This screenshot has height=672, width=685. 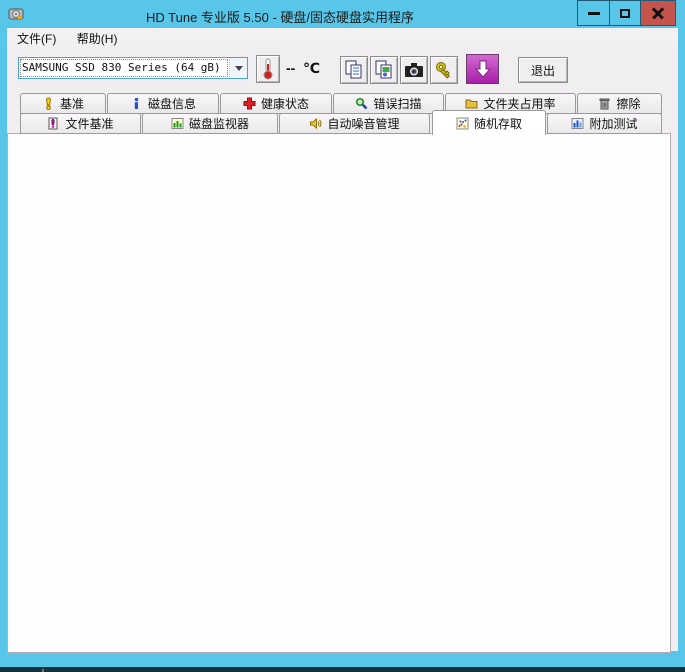 I want to click on tab-random-access: 随机存取, so click(x=489, y=122).